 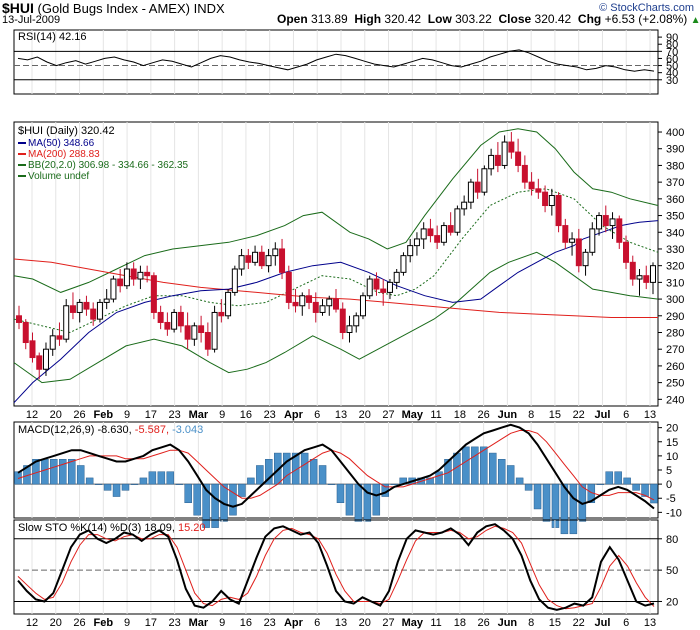 What do you see at coordinates (669, 471) in the screenshot?
I see `macd-tick-label: 5` at bounding box center [669, 471].